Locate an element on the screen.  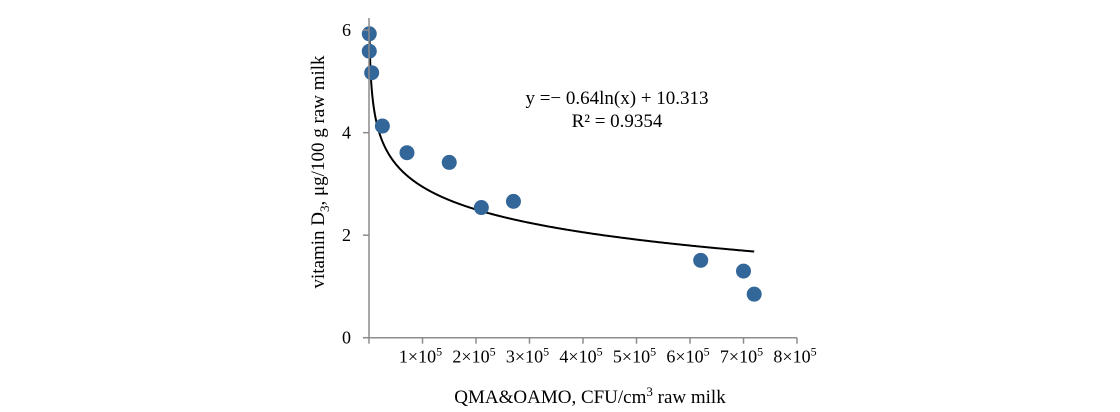
x-tick-label: 5×10⁵ is located at coordinates (634, 356).